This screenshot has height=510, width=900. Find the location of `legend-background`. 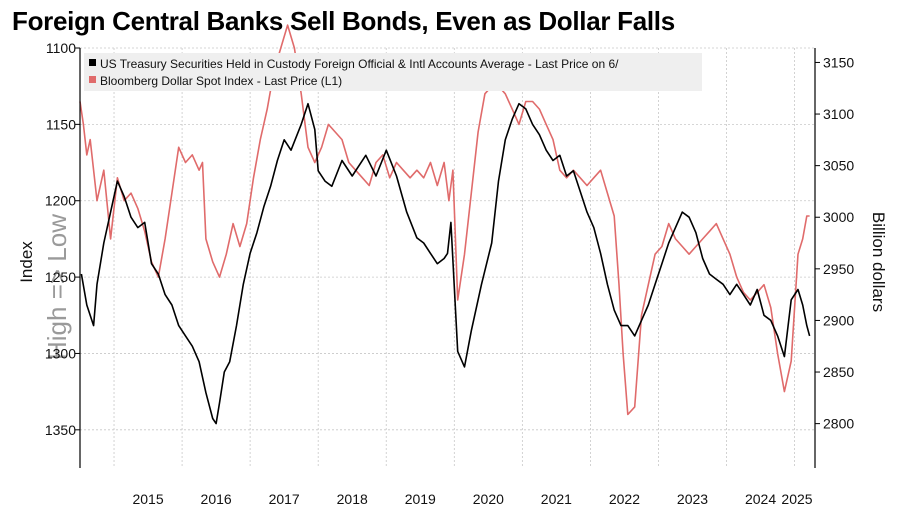

legend-background is located at coordinates (393, 72).